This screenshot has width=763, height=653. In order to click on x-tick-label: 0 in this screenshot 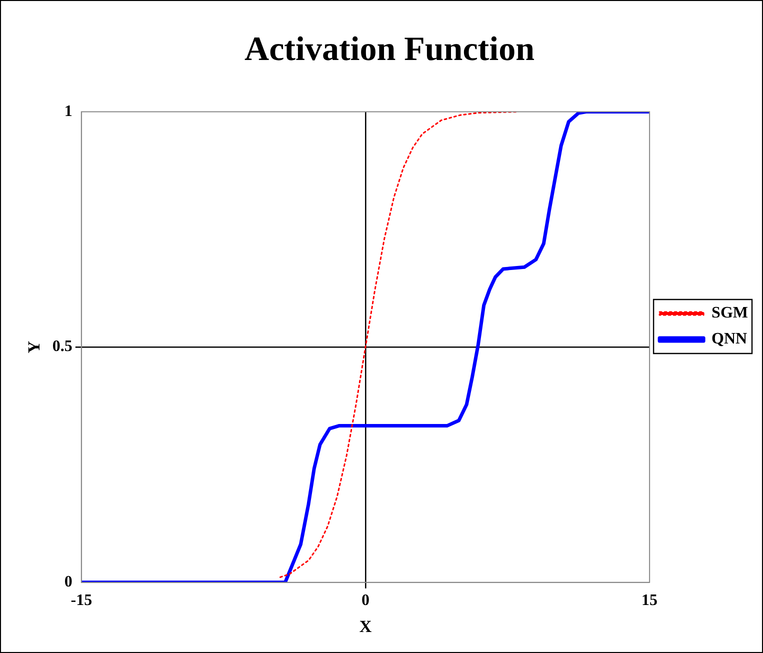, I will do `click(365, 601)`.